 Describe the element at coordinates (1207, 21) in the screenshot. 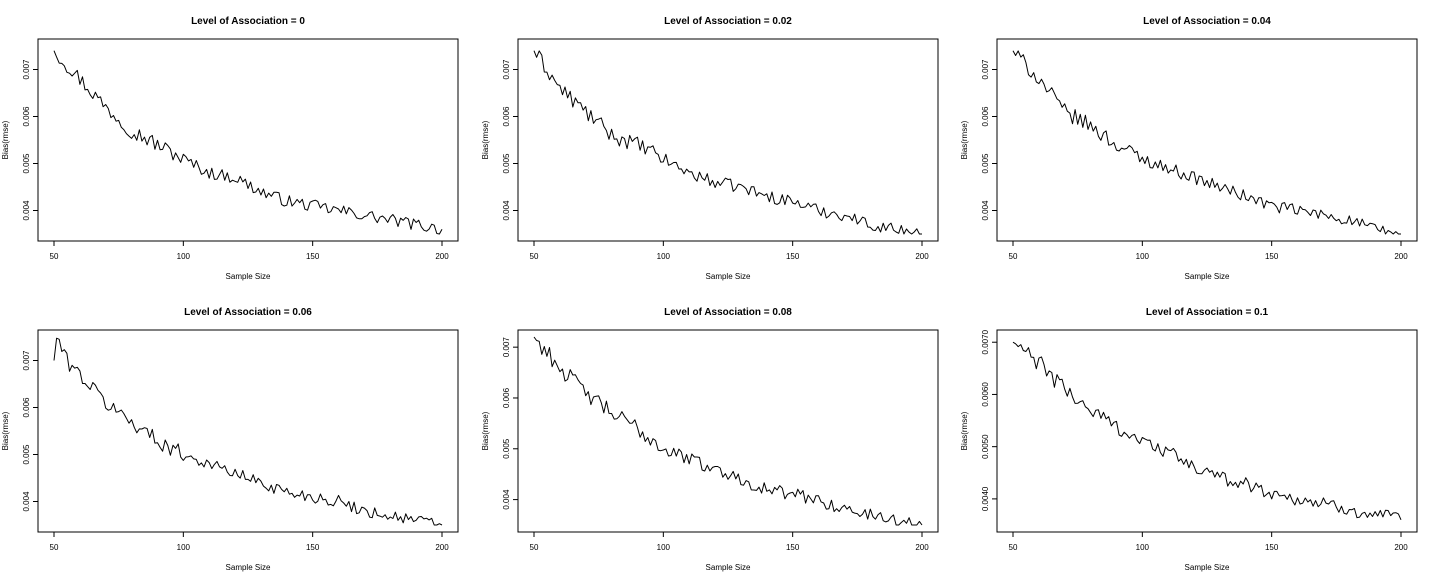

I see `chart-title: Level of Association = 0.04` at that location.